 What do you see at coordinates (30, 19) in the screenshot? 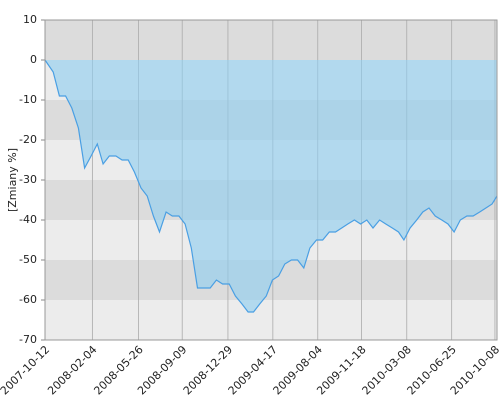
I see `y-tick-label: 10` at bounding box center [30, 19].